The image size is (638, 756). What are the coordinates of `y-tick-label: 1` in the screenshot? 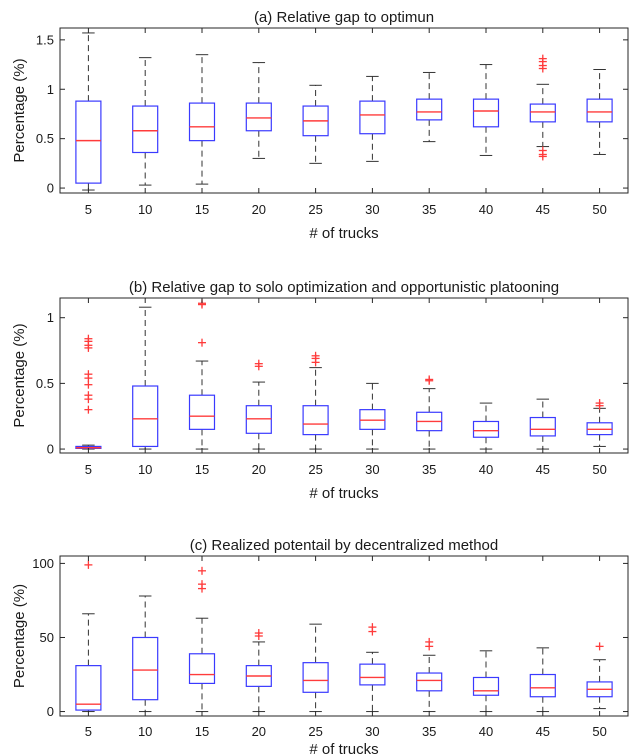 It's located at (50, 317).